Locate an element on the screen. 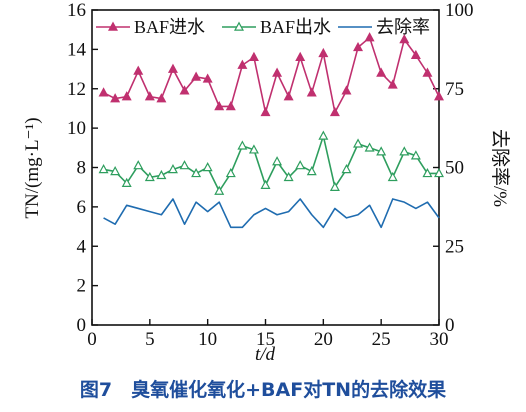 The image size is (526, 412). y-left-tick-label: 16 is located at coordinates (76, 10).